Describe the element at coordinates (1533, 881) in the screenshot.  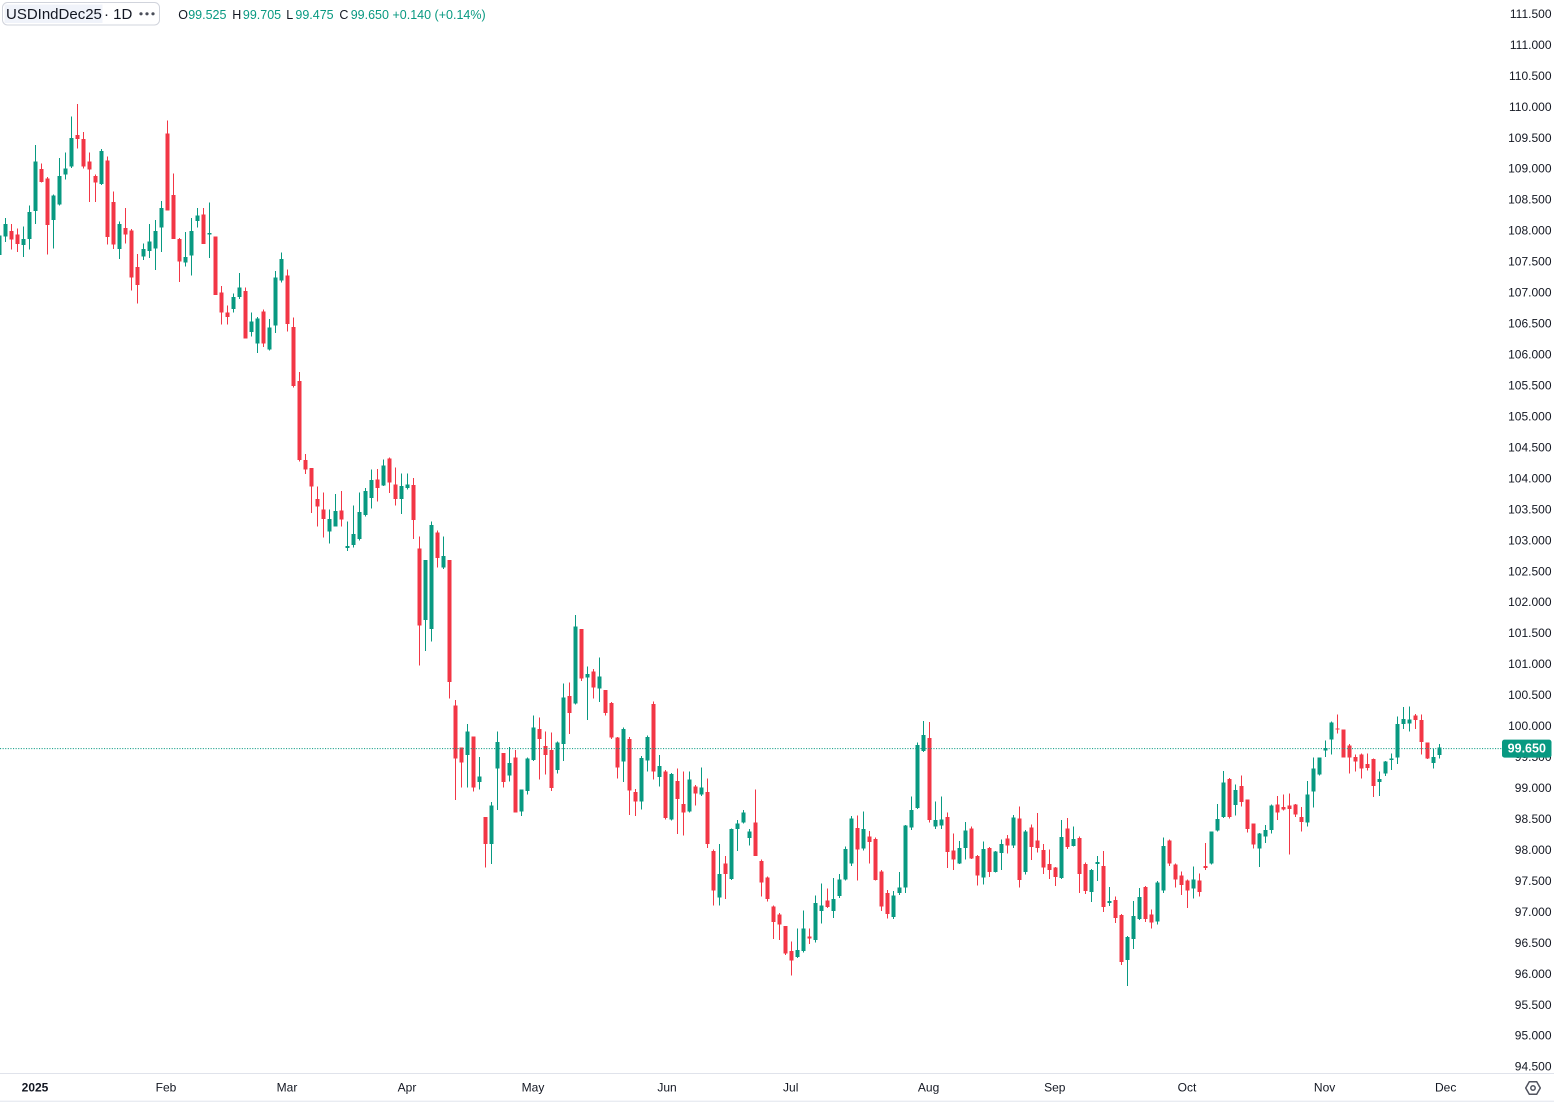
I see `svg-text: 97.500` at that location.